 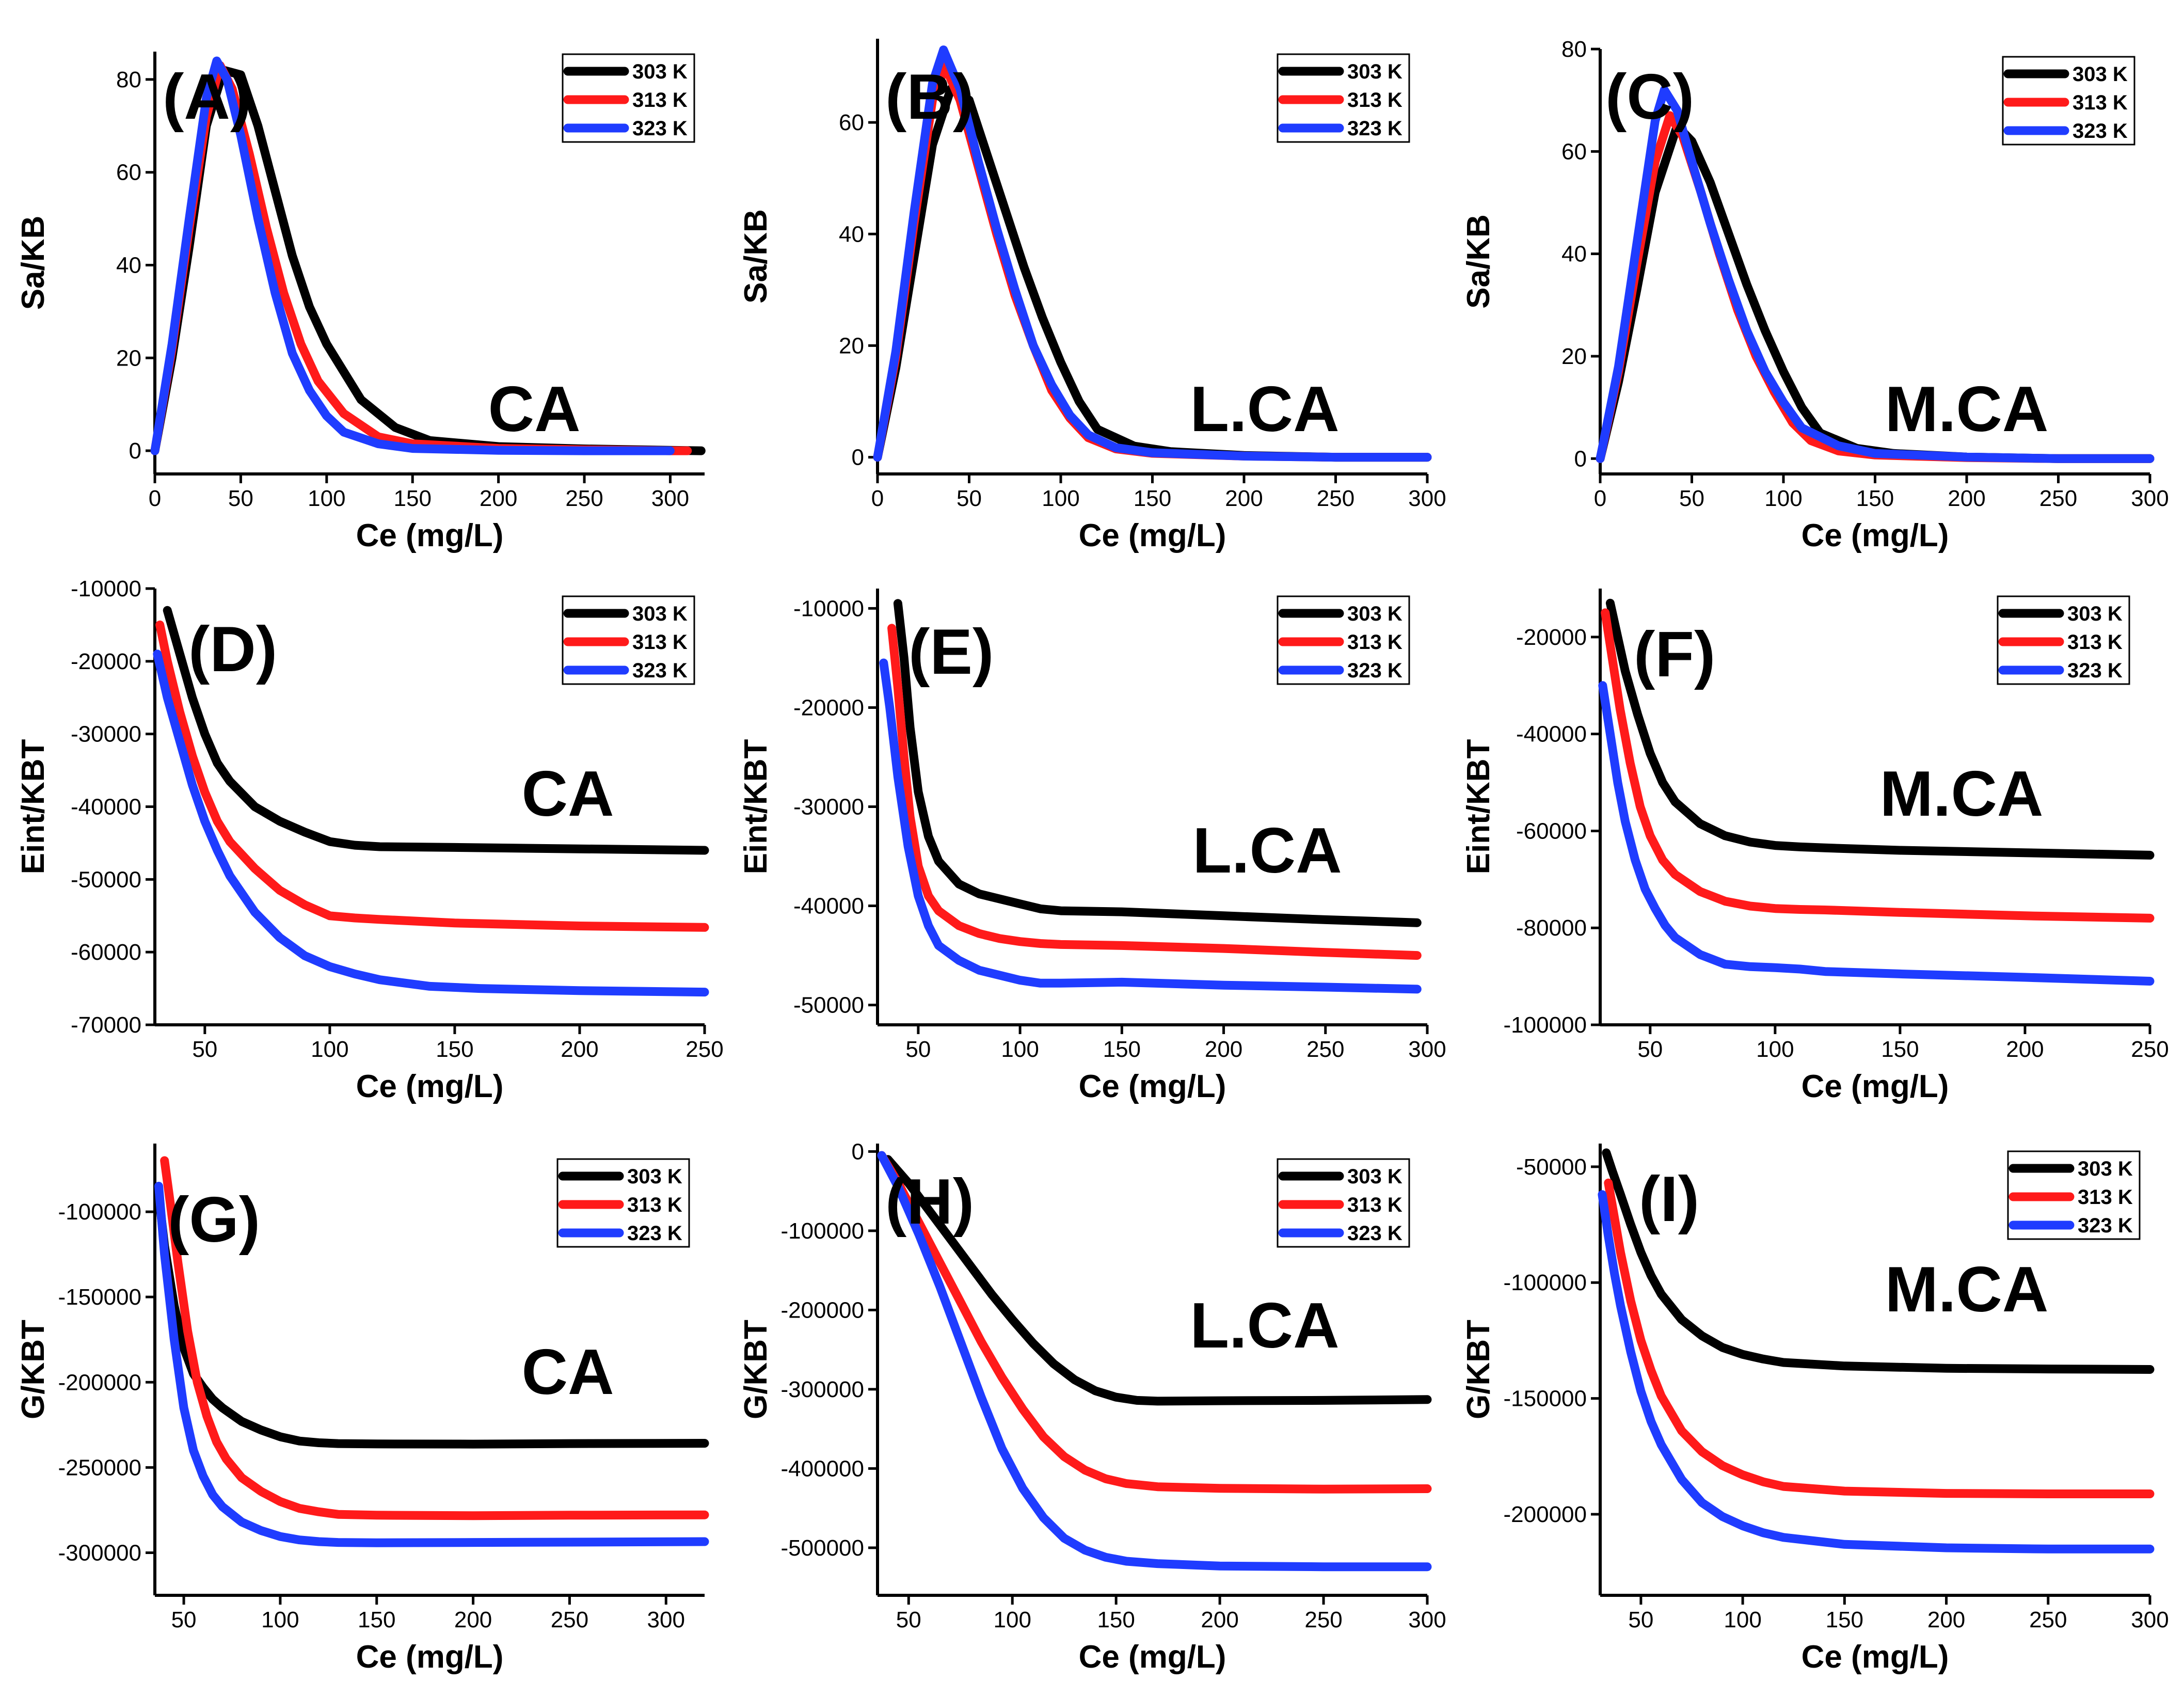 What do you see at coordinates (951, 652) in the screenshot?
I see `panel-label: (E)` at bounding box center [951, 652].